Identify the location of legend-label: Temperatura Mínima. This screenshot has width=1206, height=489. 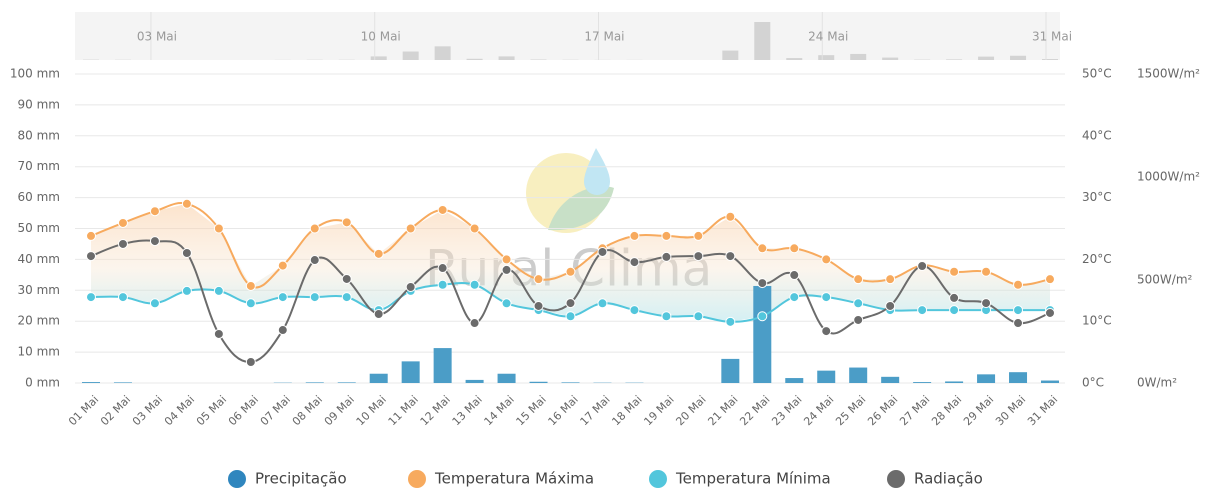
(753, 479).